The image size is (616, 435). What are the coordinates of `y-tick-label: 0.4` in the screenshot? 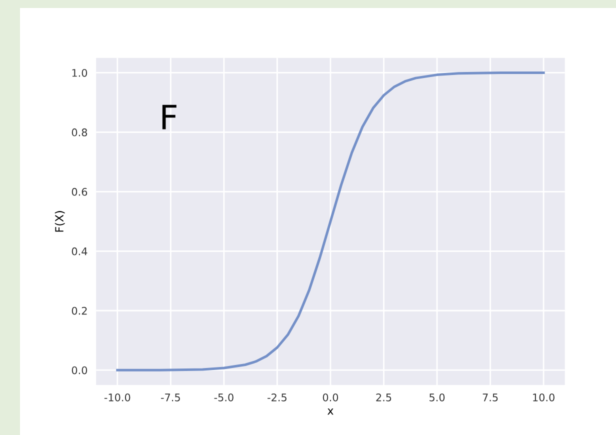 It's located at (80, 251).